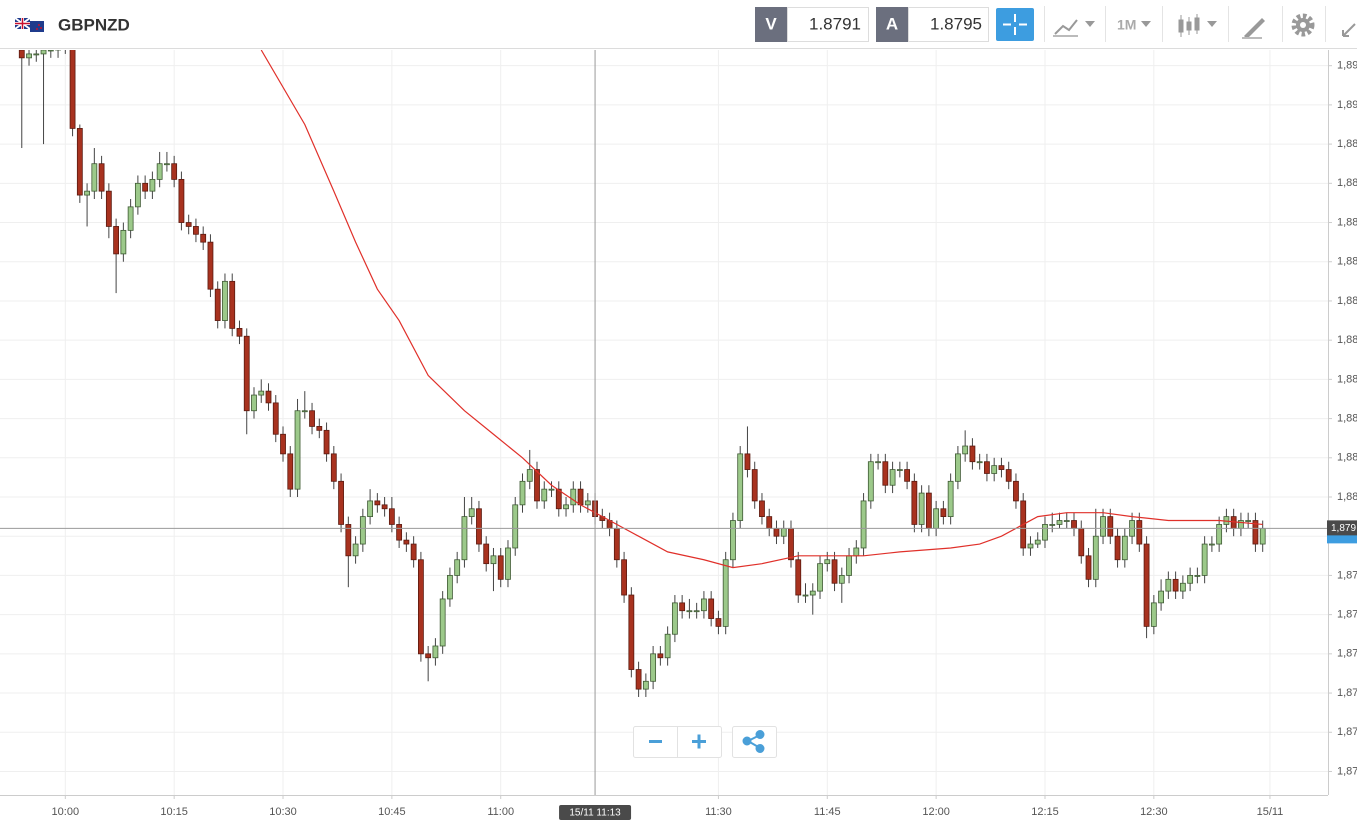 This screenshot has width=1357, height=826. What do you see at coordinates (1270, 812) in the screenshot?
I see `x-tick-label: 15/11` at bounding box center [1270, 812].